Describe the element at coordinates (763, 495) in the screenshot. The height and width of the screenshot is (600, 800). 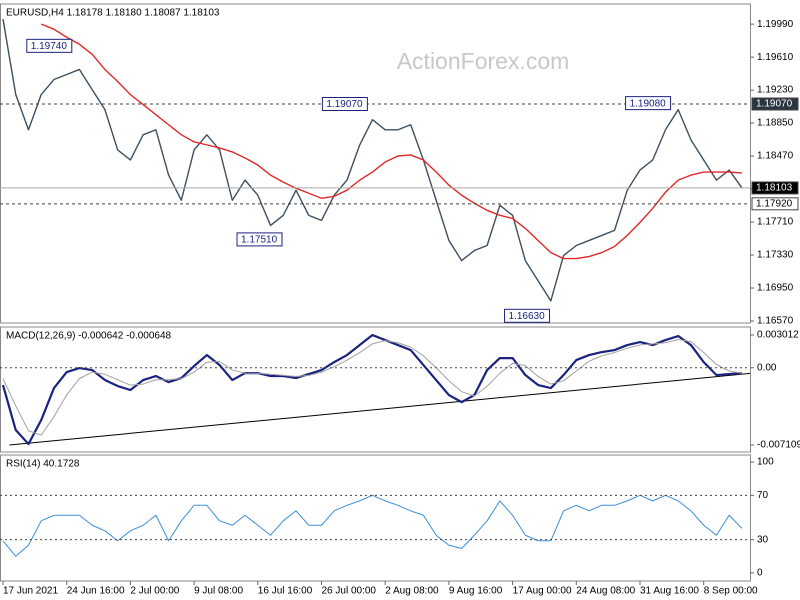
I see `y-tick-label: 70` at that location.